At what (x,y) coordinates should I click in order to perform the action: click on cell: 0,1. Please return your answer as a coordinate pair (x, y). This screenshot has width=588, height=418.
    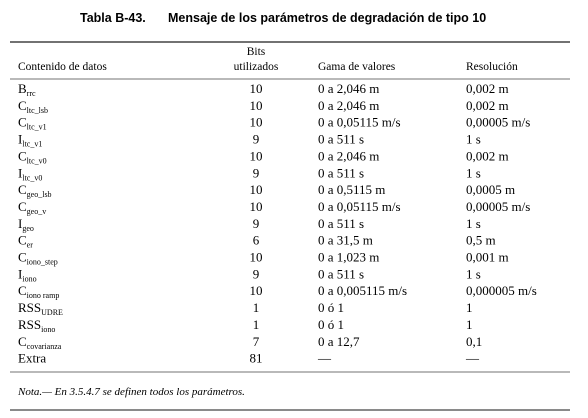
    Looking at the image, I should click on (474, 341).